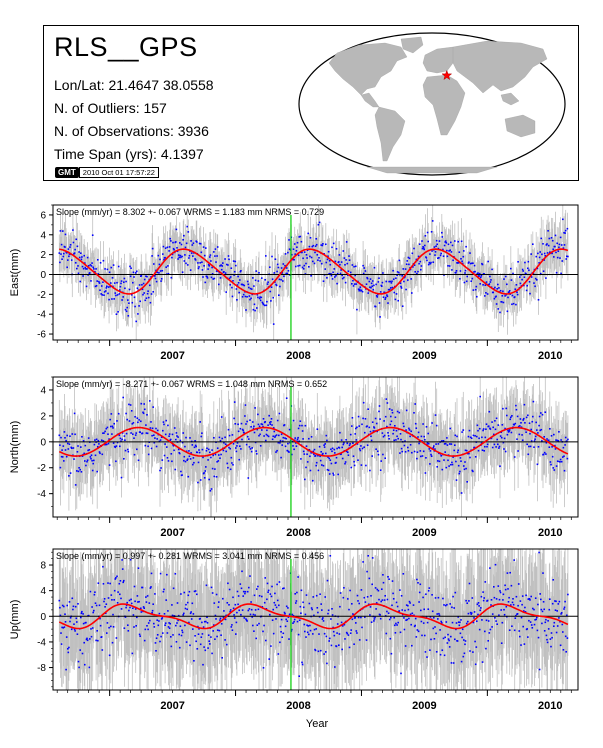 The width and height of the screenshot is (603, 748). I want to click on outliers-label: N. of Outliers: 157, so click(110, 108).